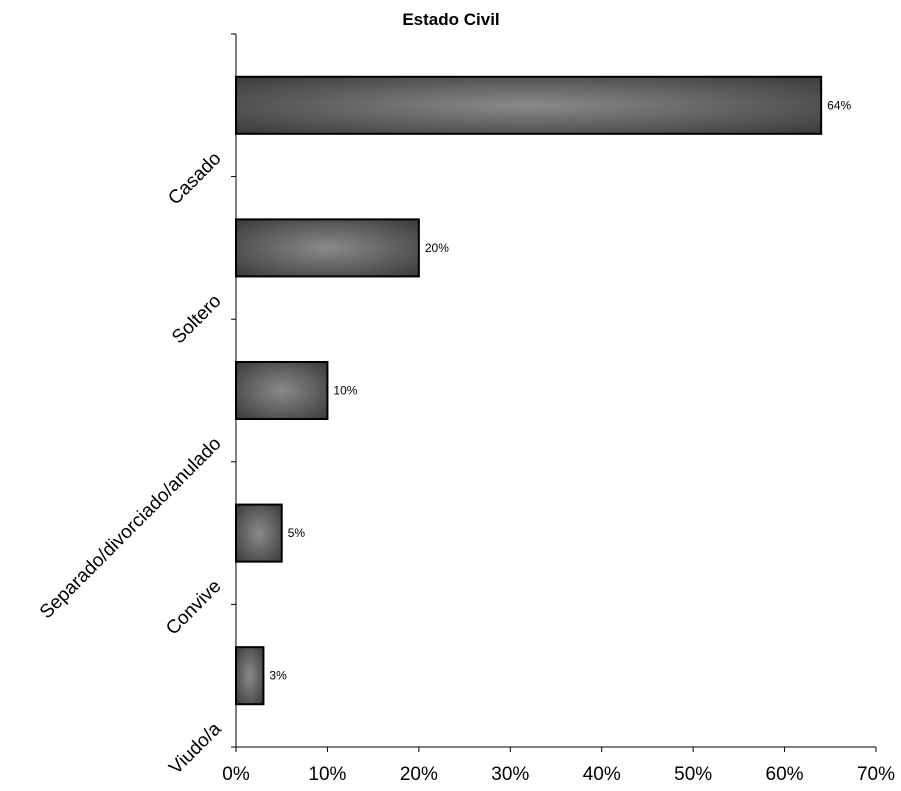 The width and height of the screenshot is (901, 791). What do you see at coordinates (419, 774) in the screenshot?
I see `x-tick-label: 20%` at bounding box center [419, 774].